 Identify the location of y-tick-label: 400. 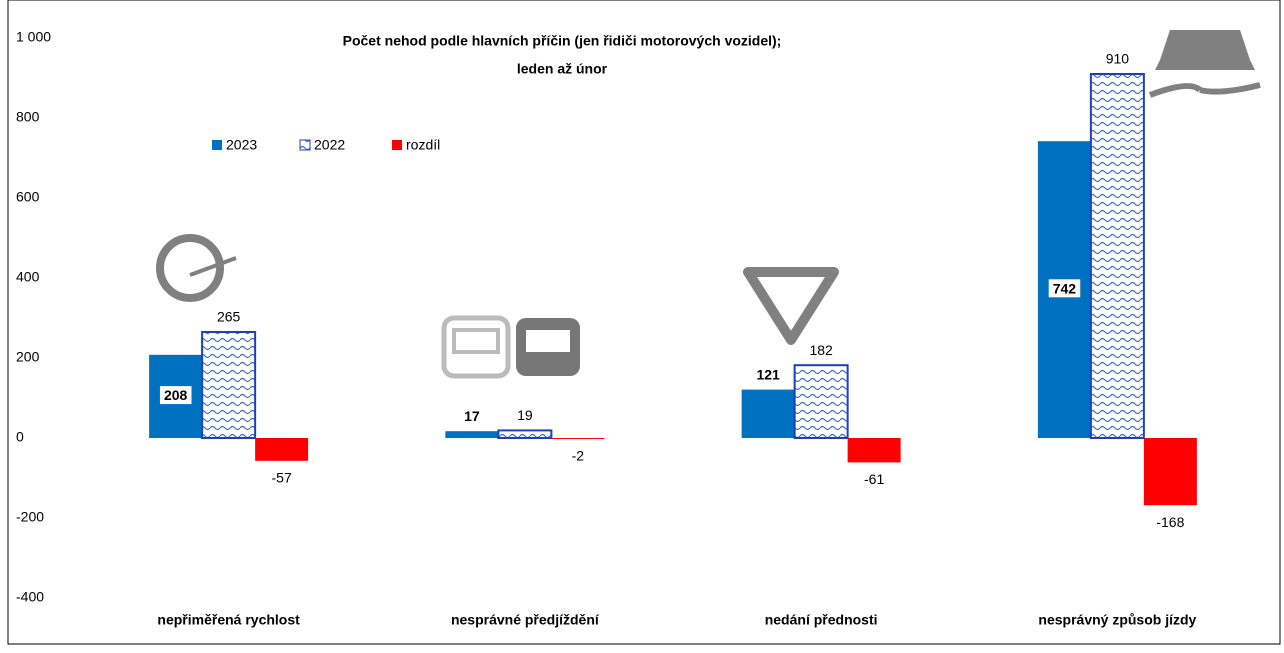
(28, 277).